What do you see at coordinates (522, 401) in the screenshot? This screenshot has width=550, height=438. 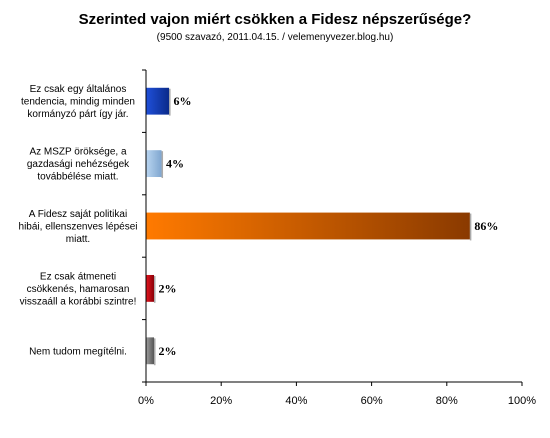 I see `x-tick-label: 100%` at bounding box center [522, 401].